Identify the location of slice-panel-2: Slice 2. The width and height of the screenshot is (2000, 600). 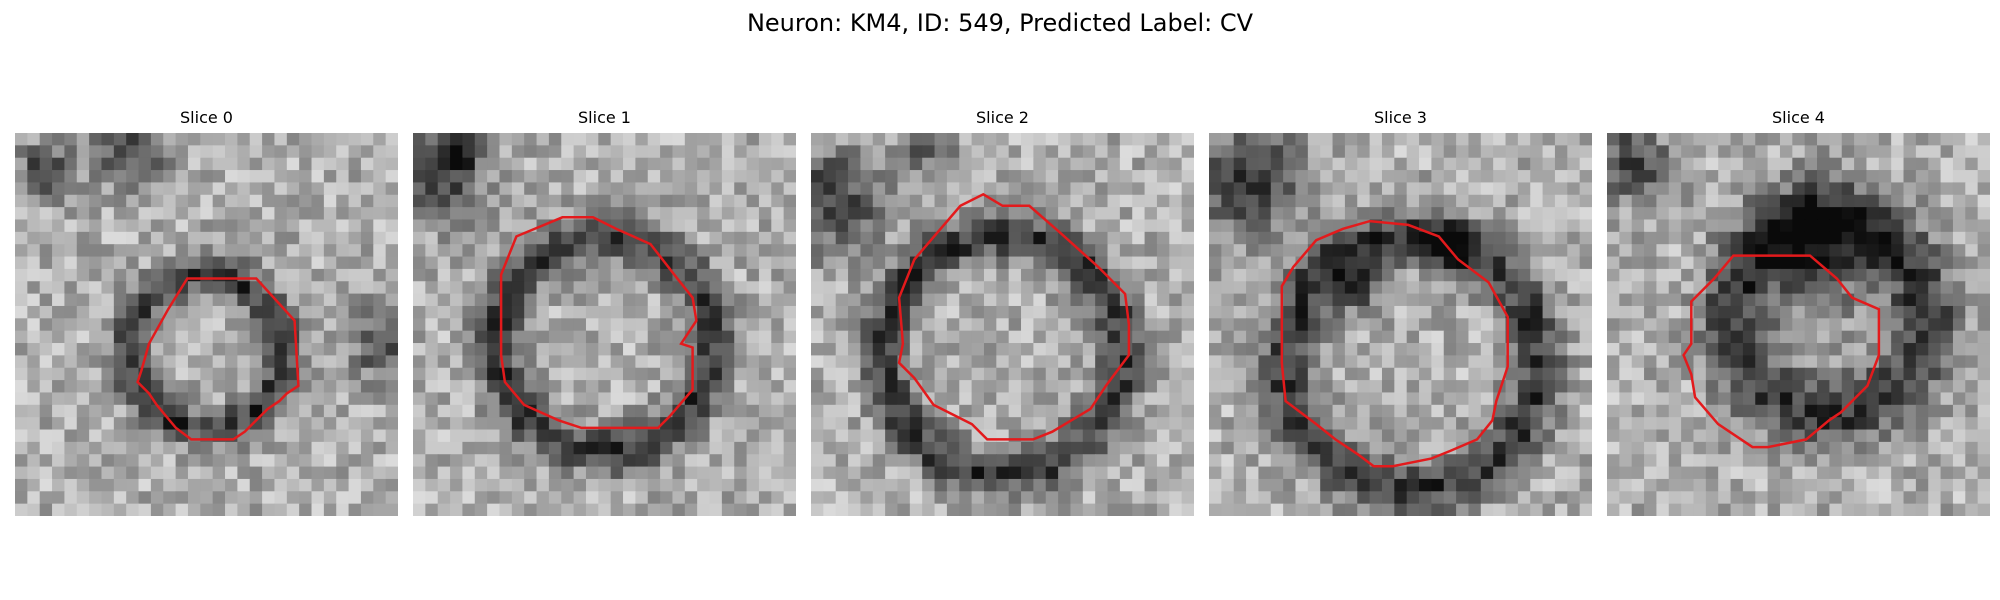
(1002, 311).